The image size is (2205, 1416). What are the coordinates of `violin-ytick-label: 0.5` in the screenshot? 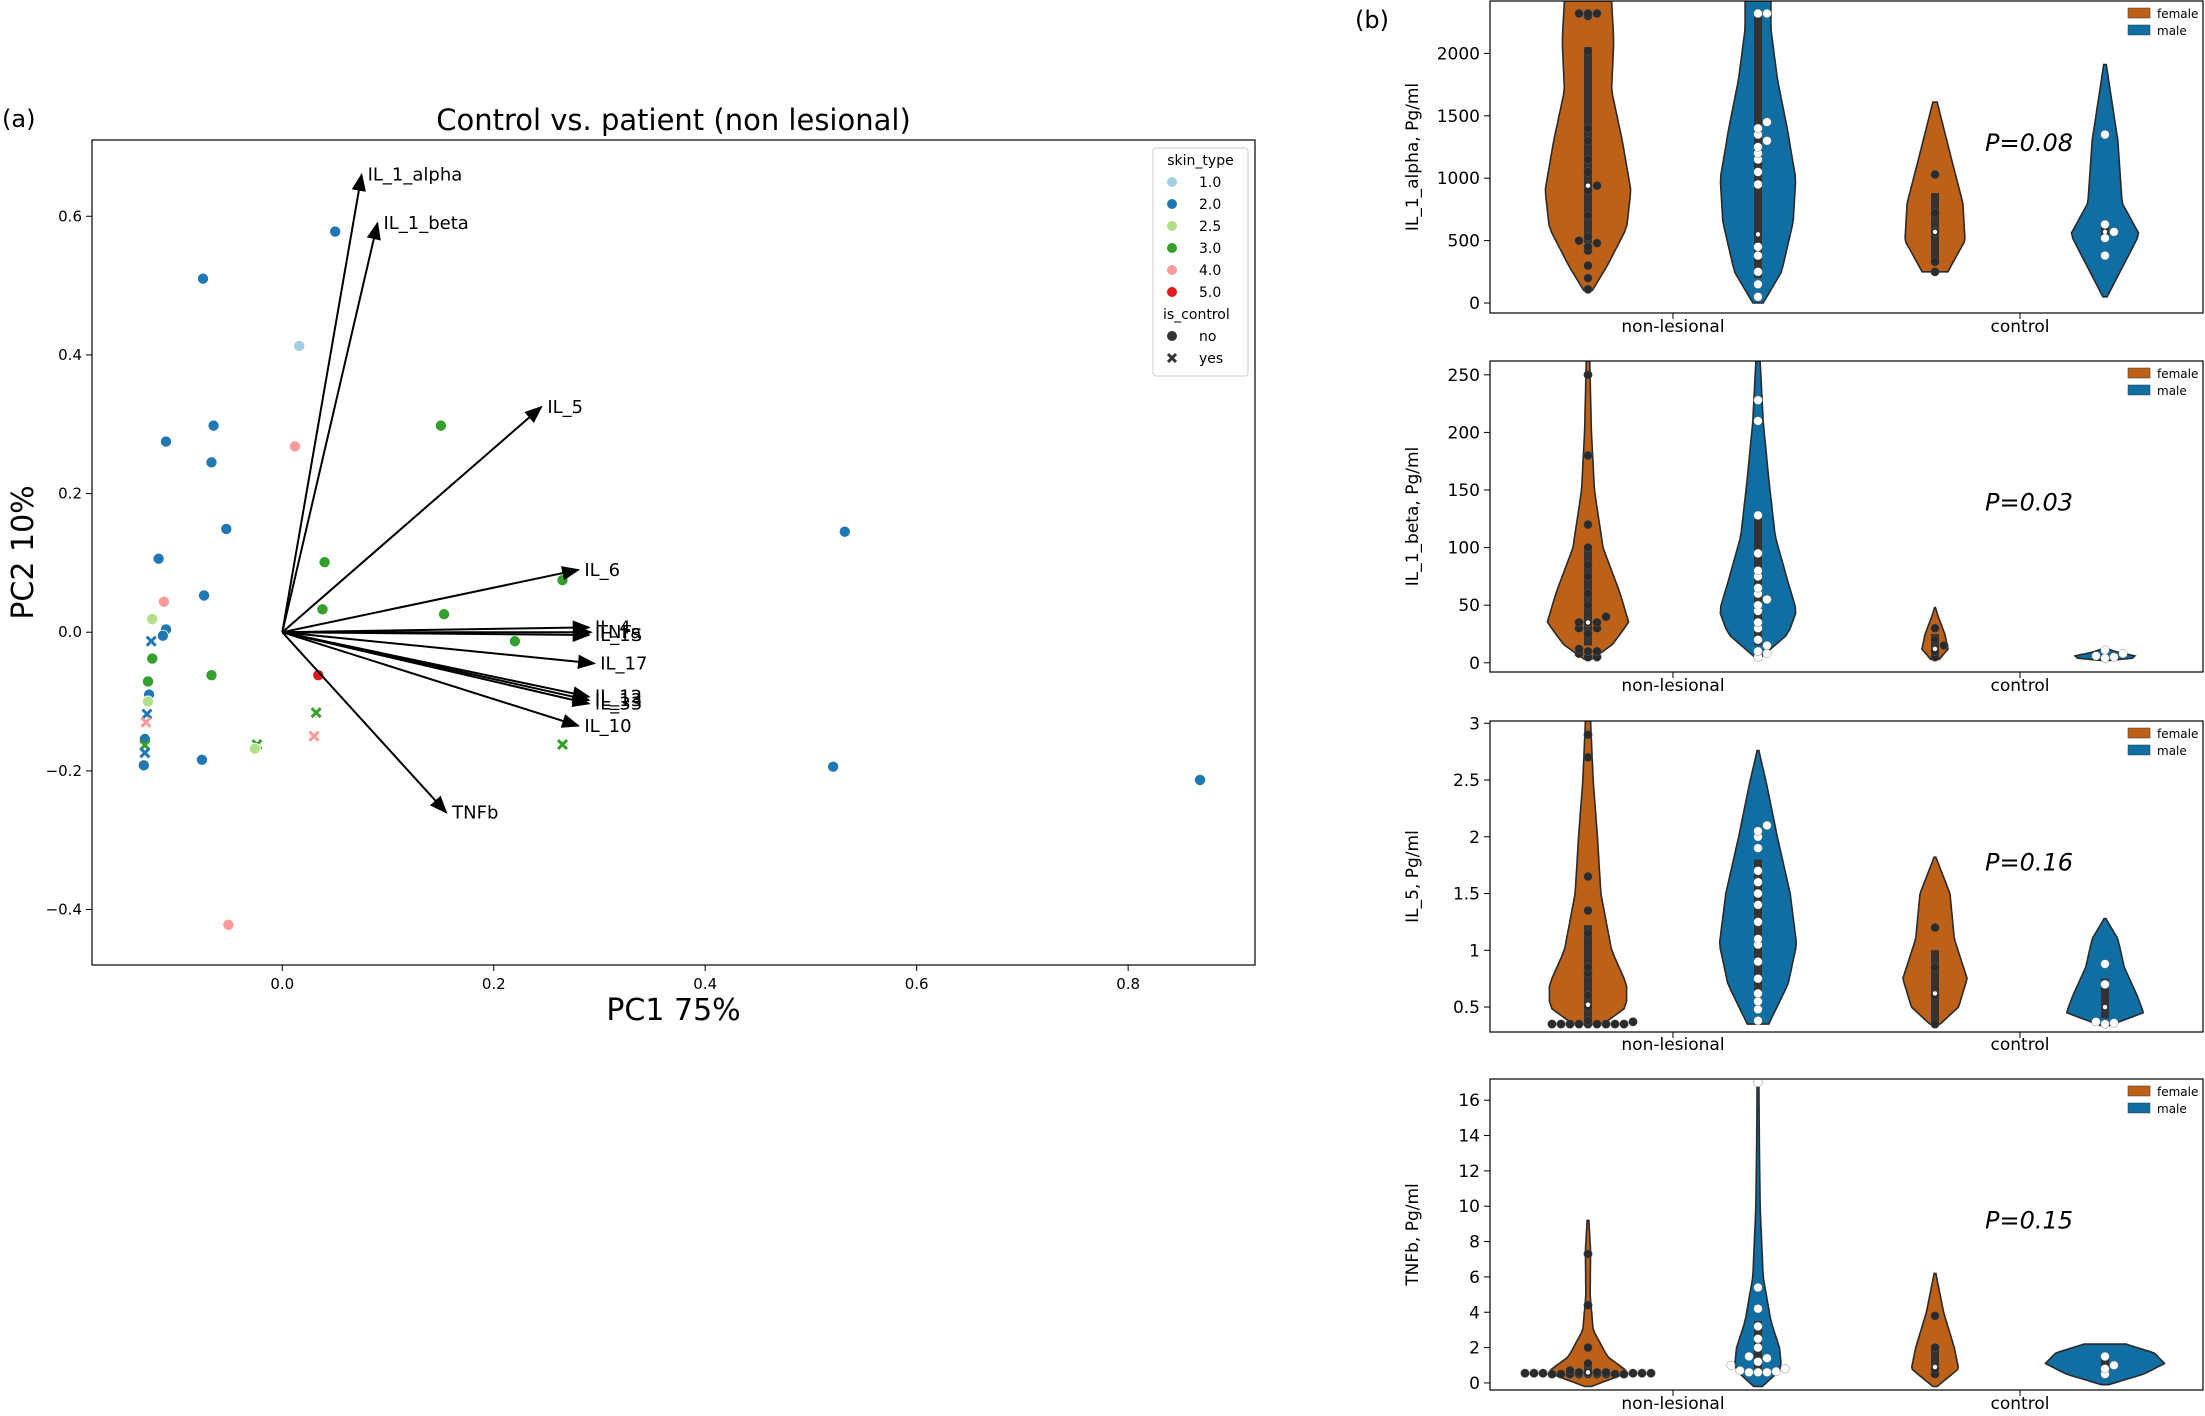 It's located at (1466, 1008).